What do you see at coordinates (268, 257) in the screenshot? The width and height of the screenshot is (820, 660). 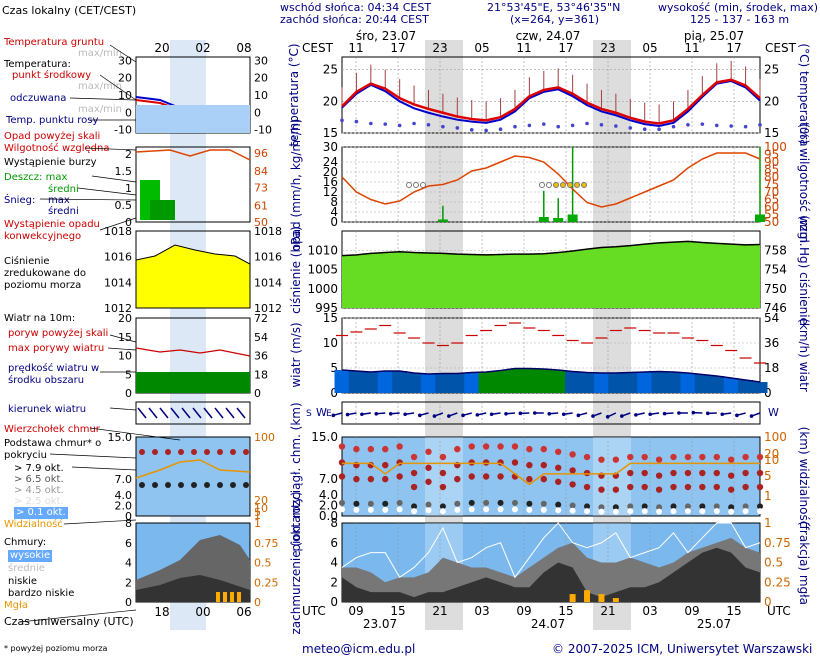 I see `legend-press-tick-r: 1016` at bounding box center [268, 257].